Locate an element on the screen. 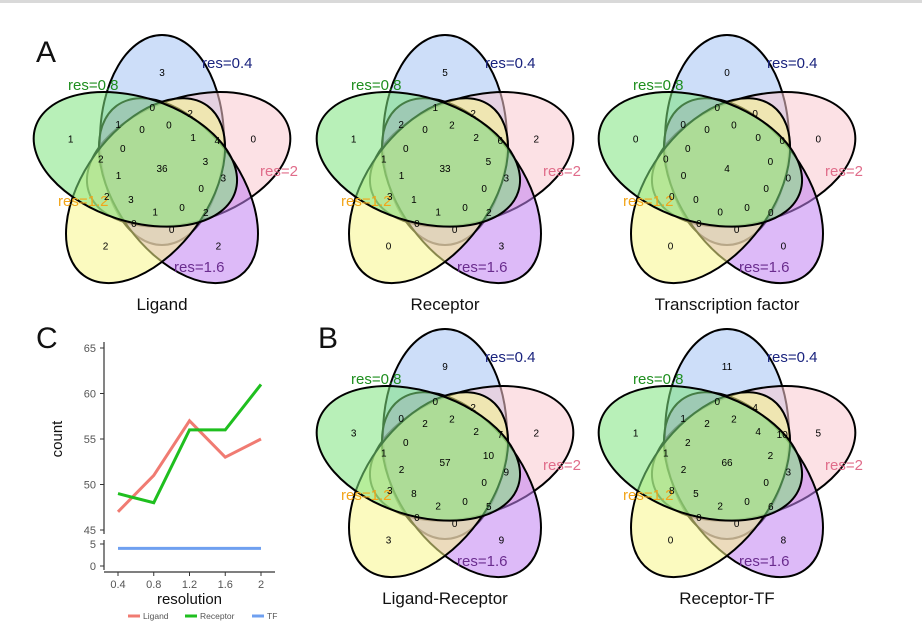 Image resolution: width=922 pixels, height=636 pixels. x-axis-label: resolution is located at coordinates (189, 599).